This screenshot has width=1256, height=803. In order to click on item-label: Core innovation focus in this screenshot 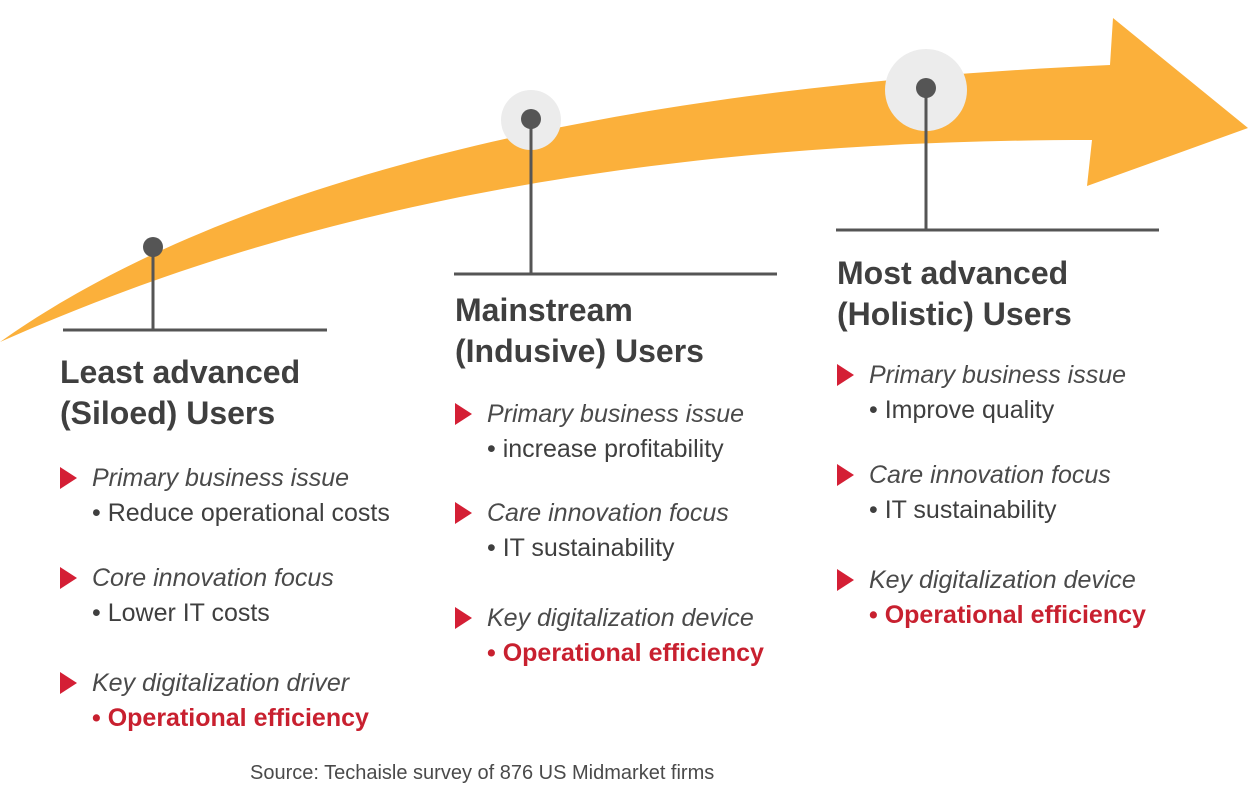, I will do `click(213, 578)`.